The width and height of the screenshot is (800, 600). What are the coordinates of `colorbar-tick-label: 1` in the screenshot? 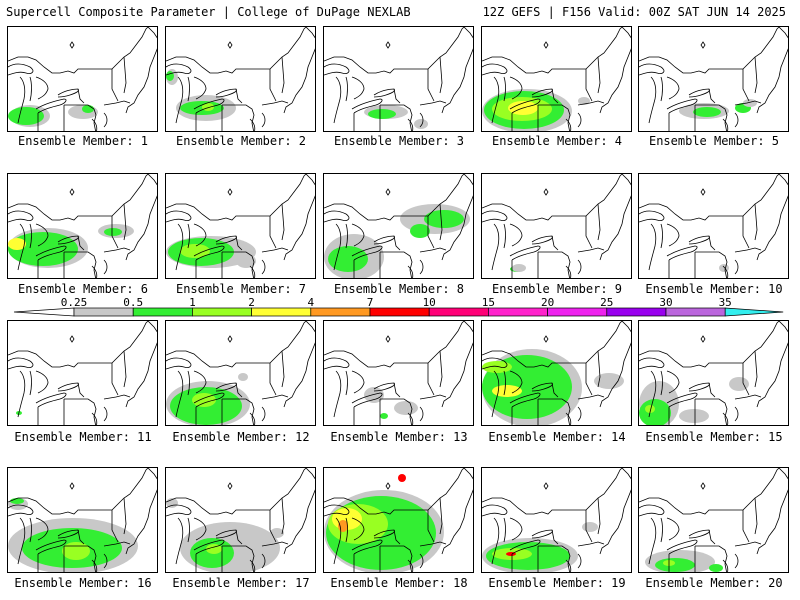 It's located at (192, 302).